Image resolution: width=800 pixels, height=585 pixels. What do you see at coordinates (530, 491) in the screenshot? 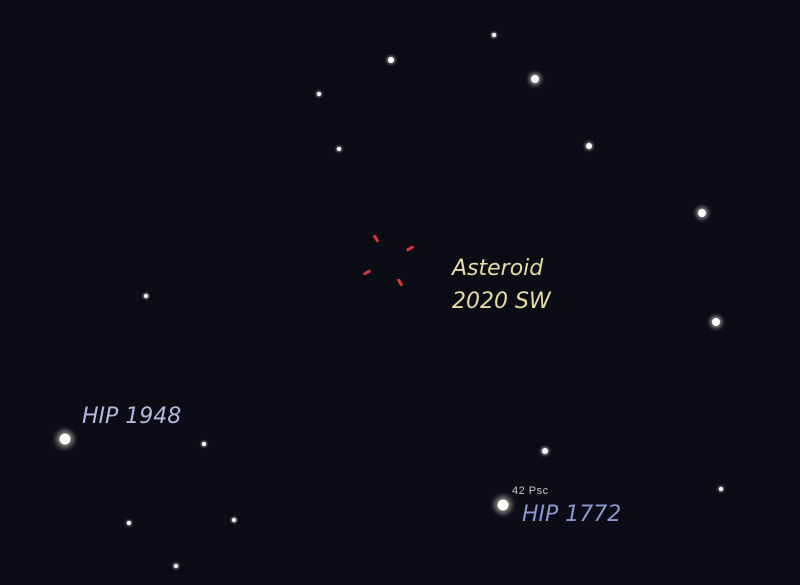
I see `star-label-42-psc: 42 Psc` at bounding box center [530, 491].